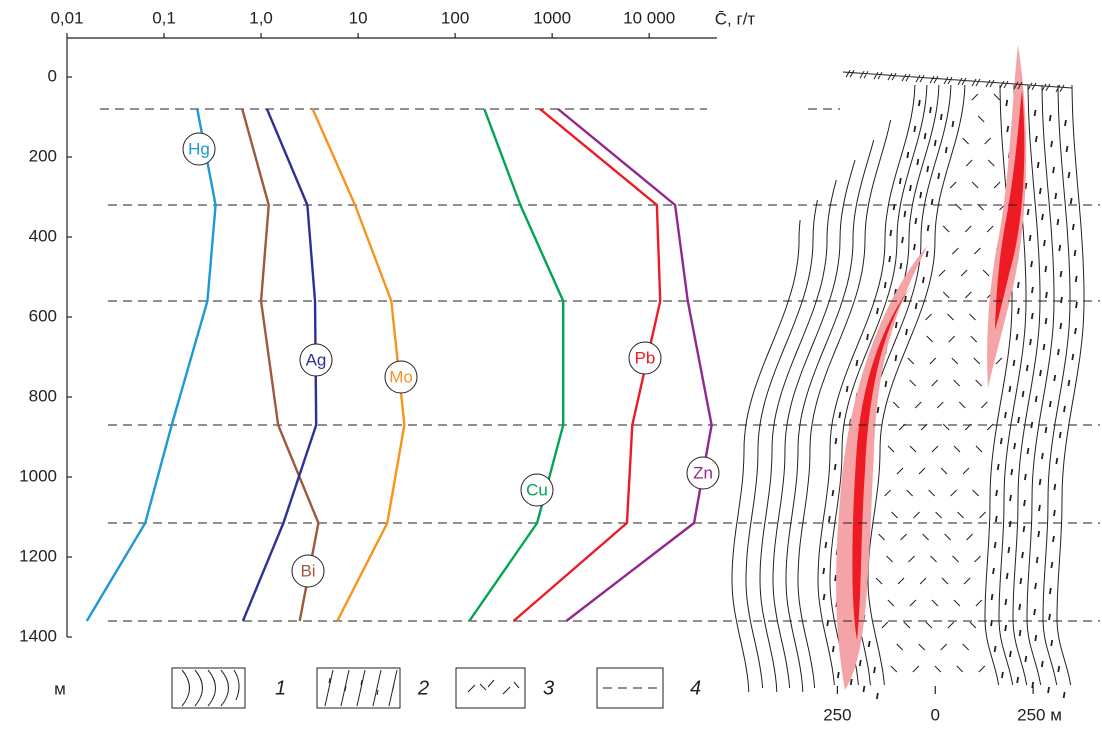 The height and width of the screenshot is (729, 1102). What do you see at coordinates (66, 17) in the screenshot?
I see `x-tick-label: 0,01` at bounding box center [66, 17].